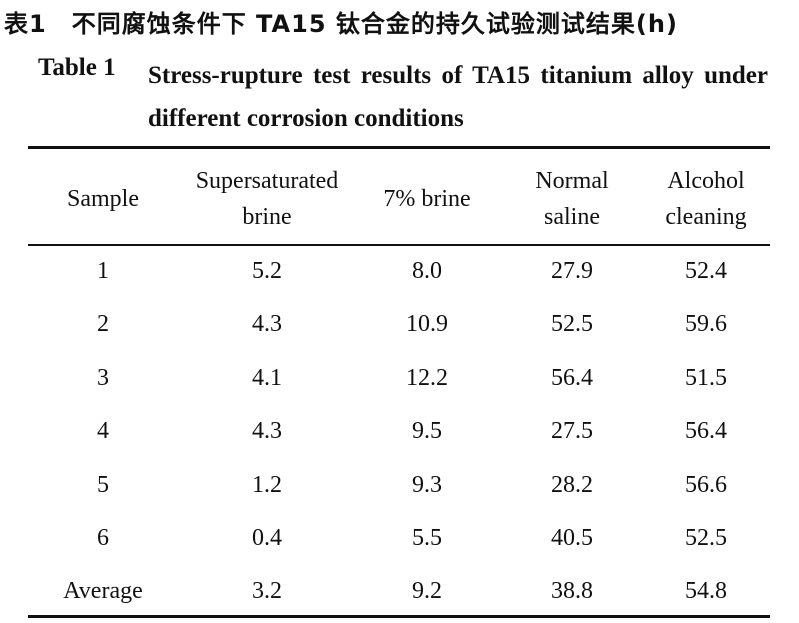 This screenshot has height=623, width=799. I want to click on table-cell: 3, so click(103, 377).